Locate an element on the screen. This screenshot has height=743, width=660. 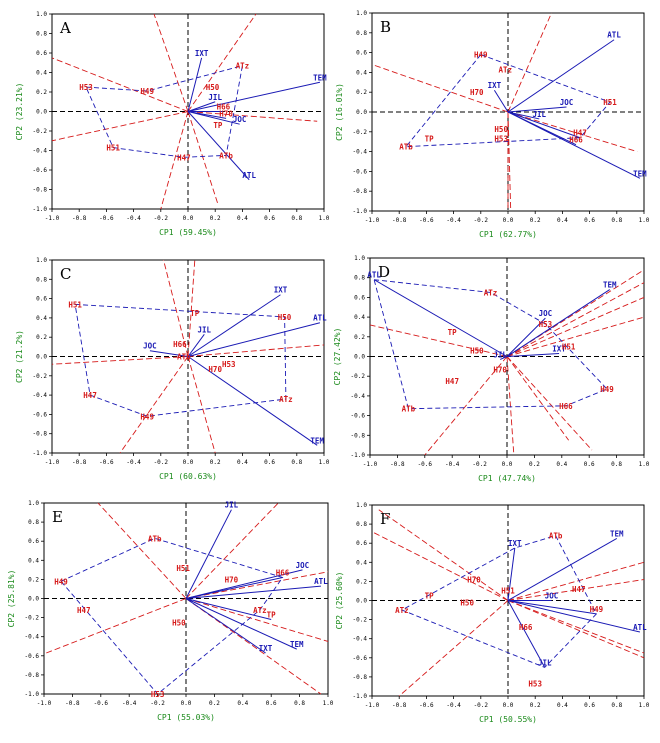
y-axis-label: CP2 (25.81%) is located at coordinates (11, 599).